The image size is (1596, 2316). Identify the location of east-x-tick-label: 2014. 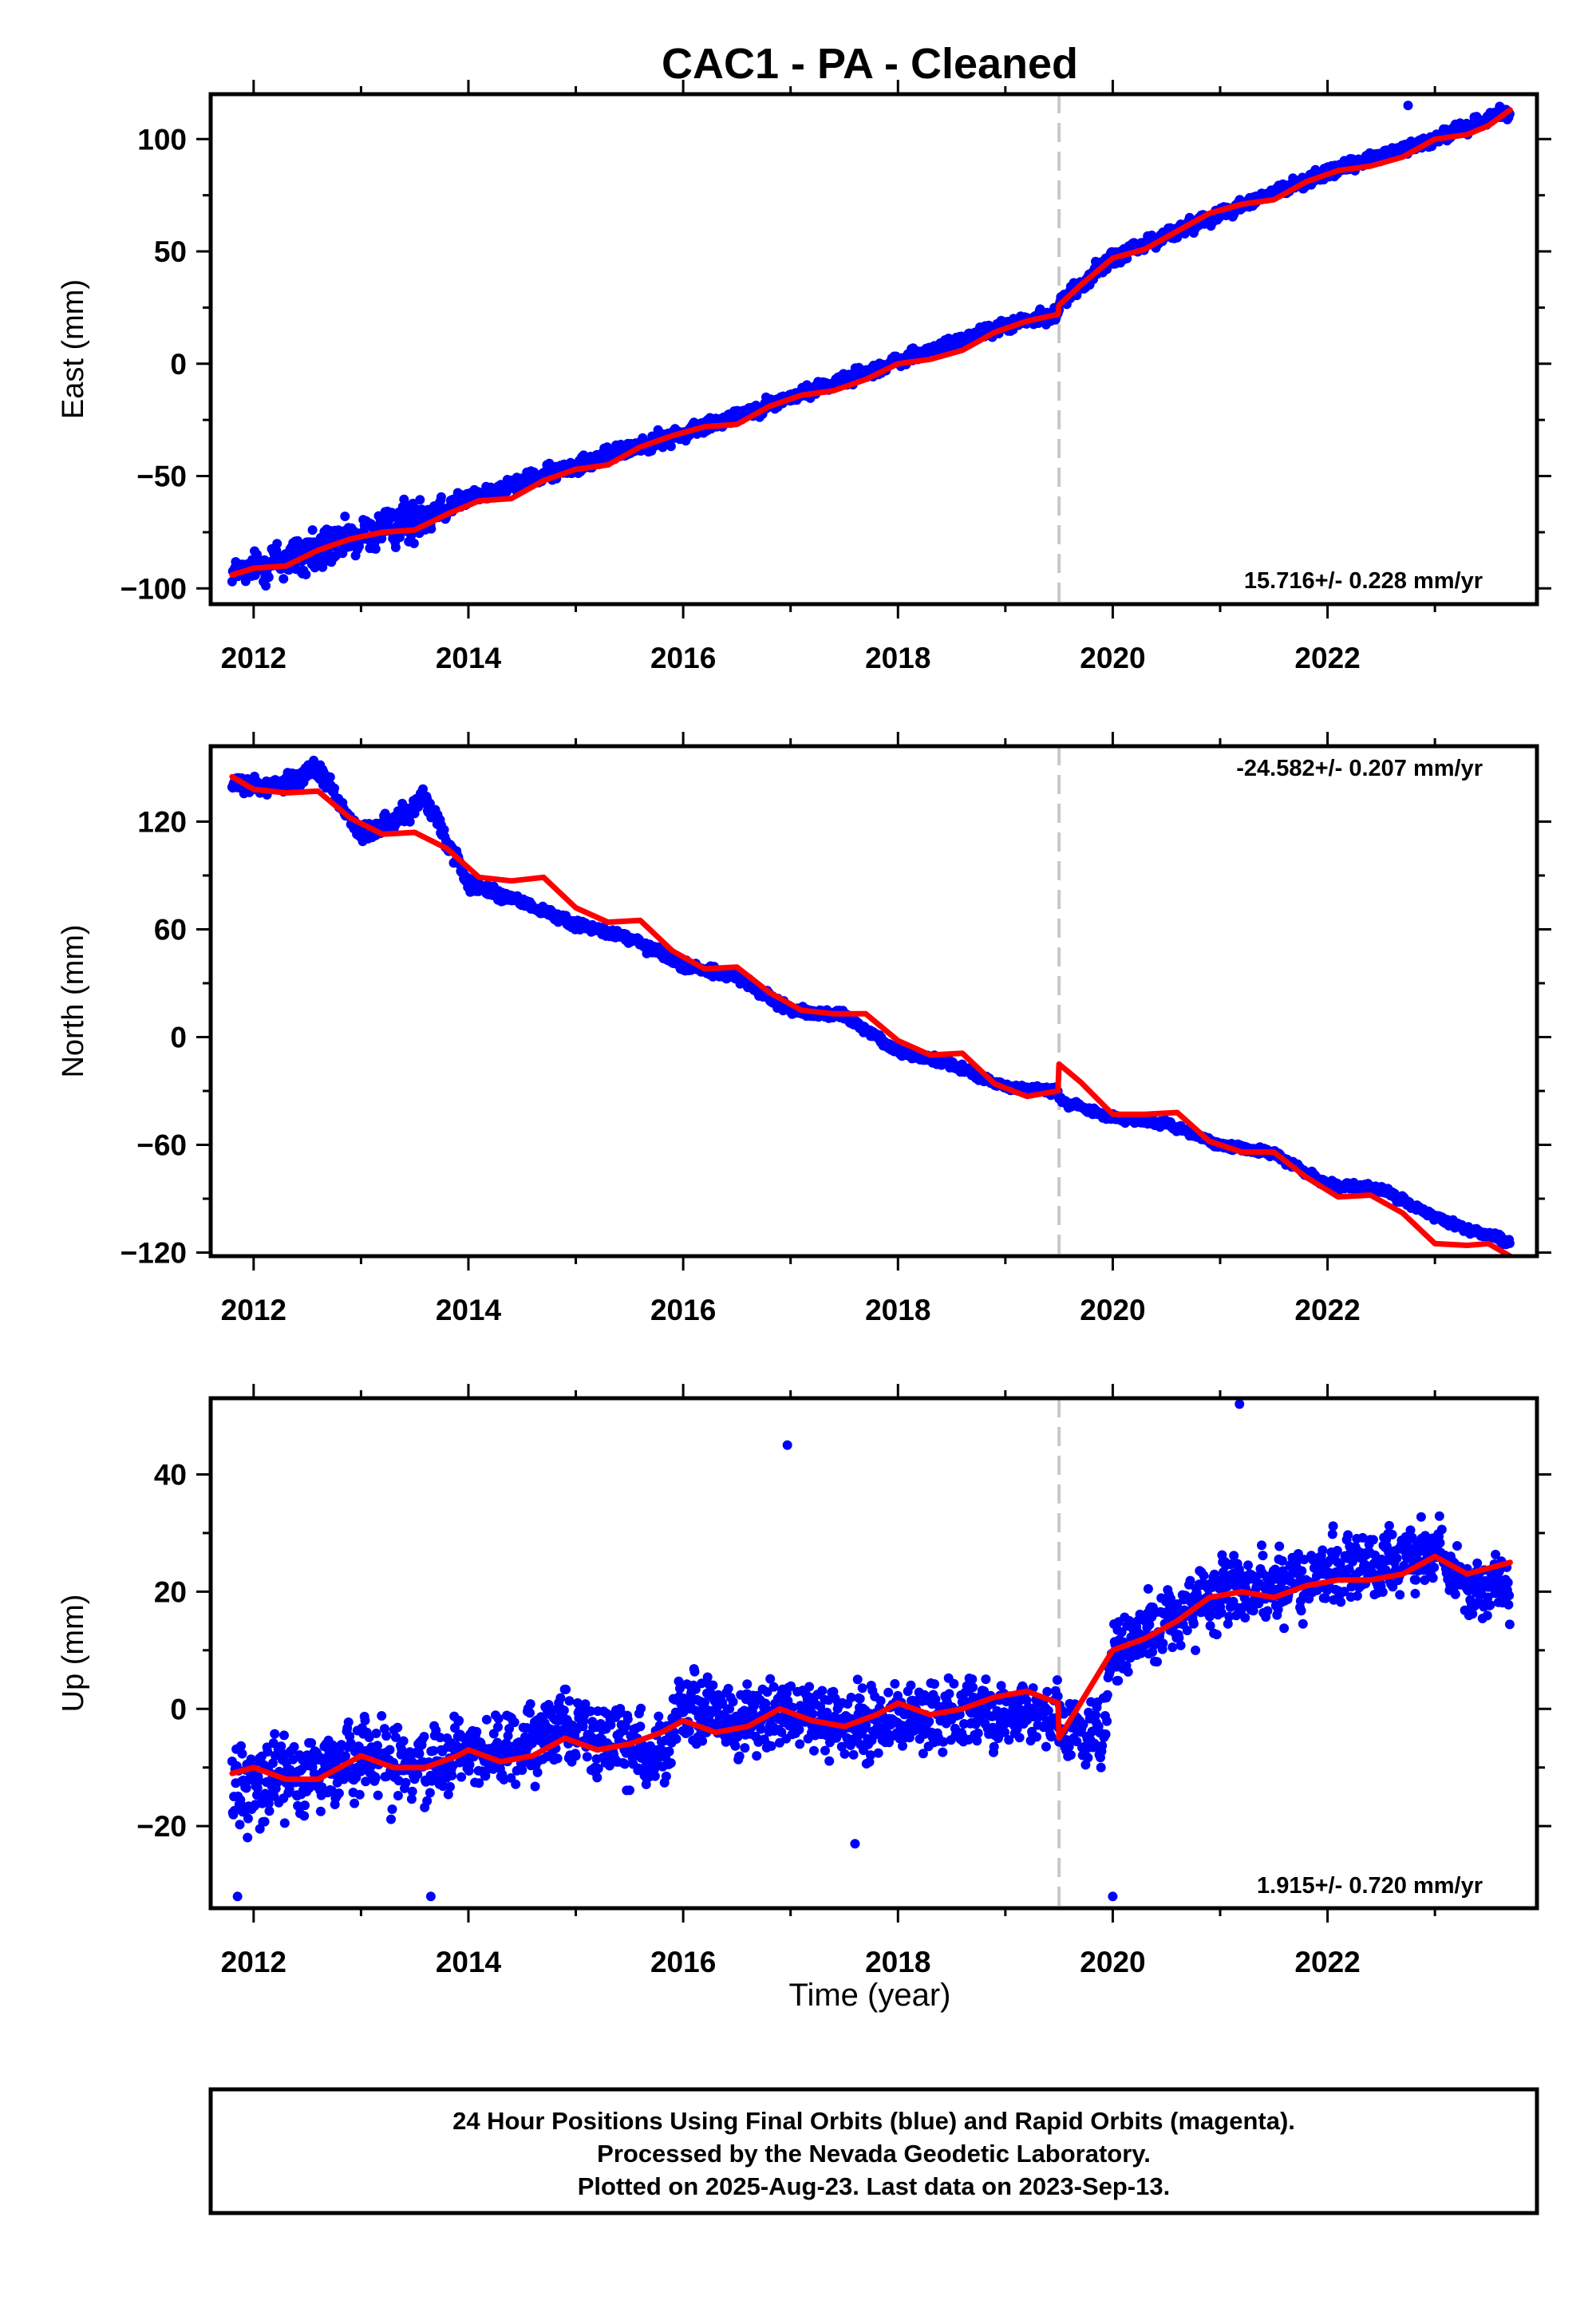
(469, 658).